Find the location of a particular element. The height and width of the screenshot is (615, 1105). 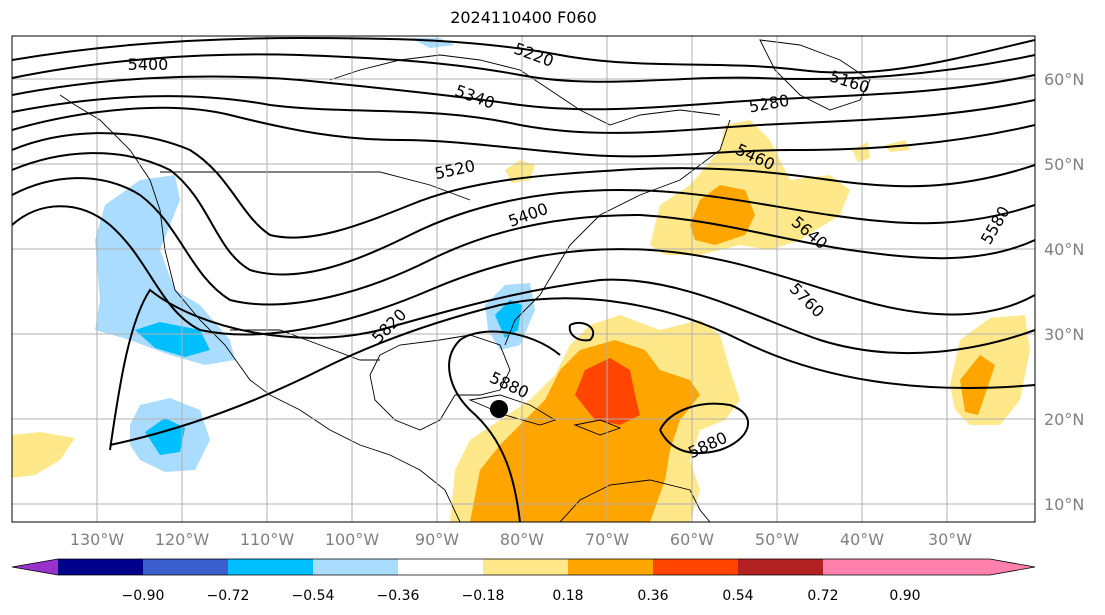

gulf-coast is located at coordinates (440, 382).